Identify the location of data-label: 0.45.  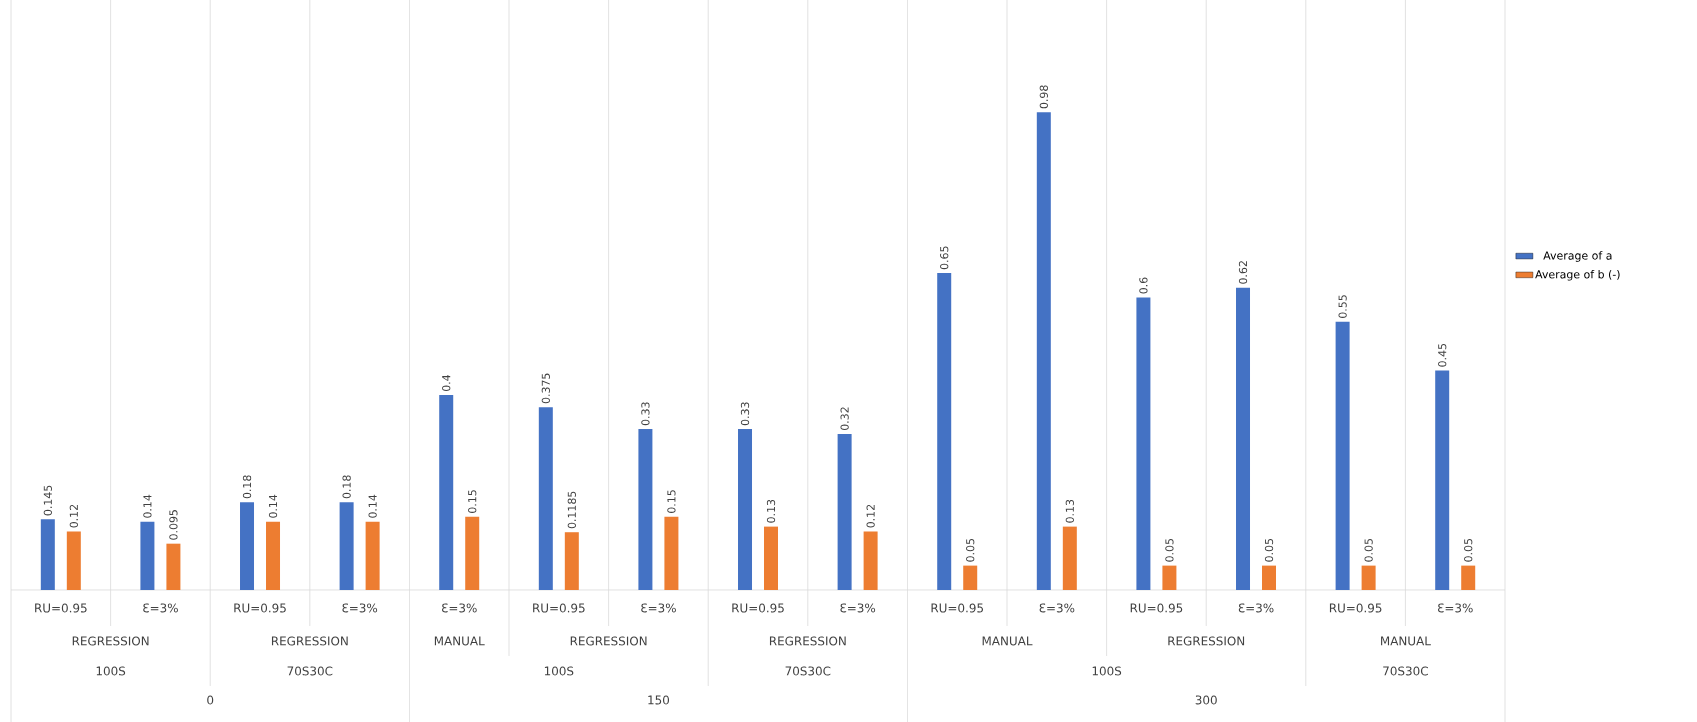
(1442, 355).